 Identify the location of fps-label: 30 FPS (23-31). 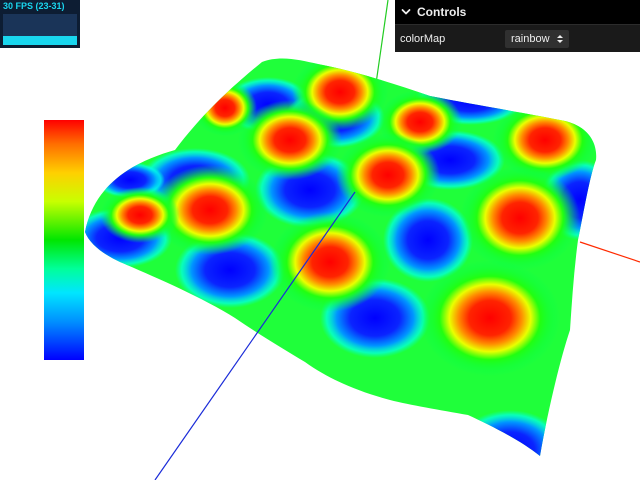
(34, 6).